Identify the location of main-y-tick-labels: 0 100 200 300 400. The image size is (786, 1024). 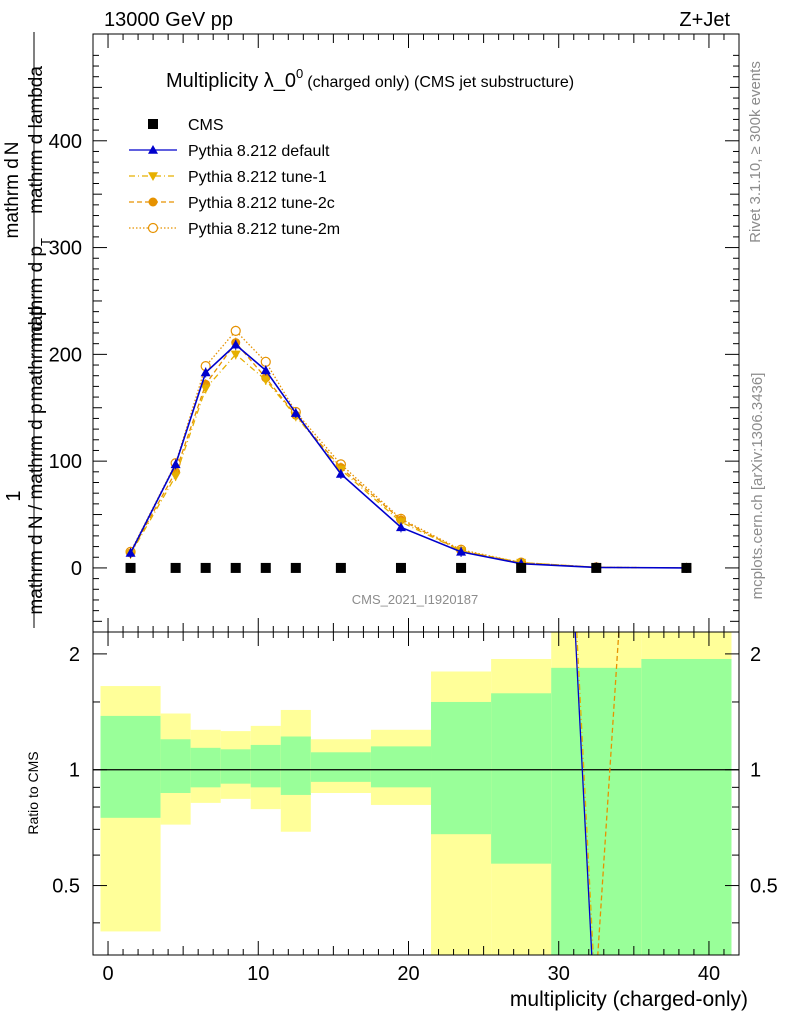
(65, 355).